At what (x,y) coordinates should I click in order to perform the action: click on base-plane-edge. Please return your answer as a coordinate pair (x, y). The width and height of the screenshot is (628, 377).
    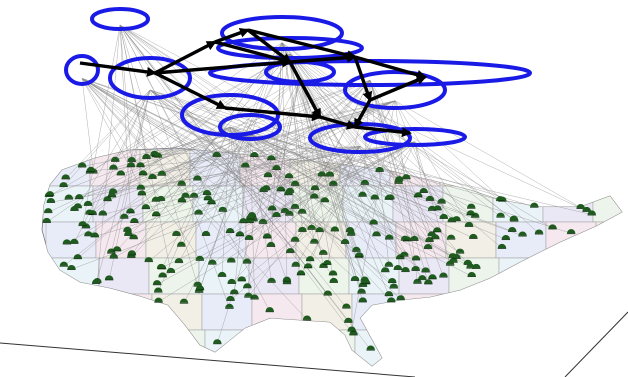
    Looking at the image, I should click on (208, 359).